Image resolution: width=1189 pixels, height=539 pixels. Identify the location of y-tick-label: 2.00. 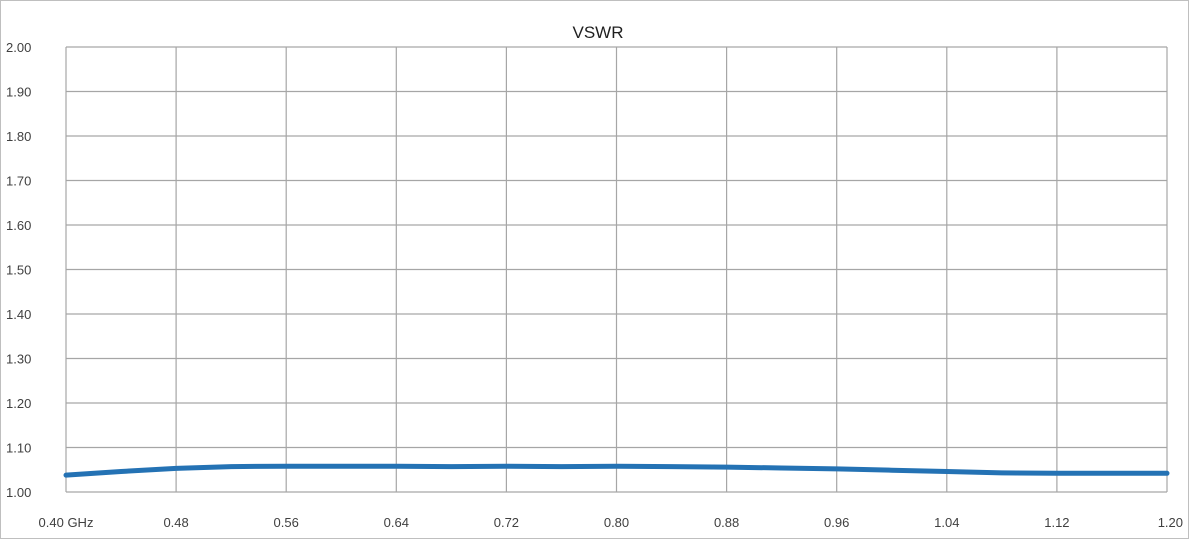
(18, 47).